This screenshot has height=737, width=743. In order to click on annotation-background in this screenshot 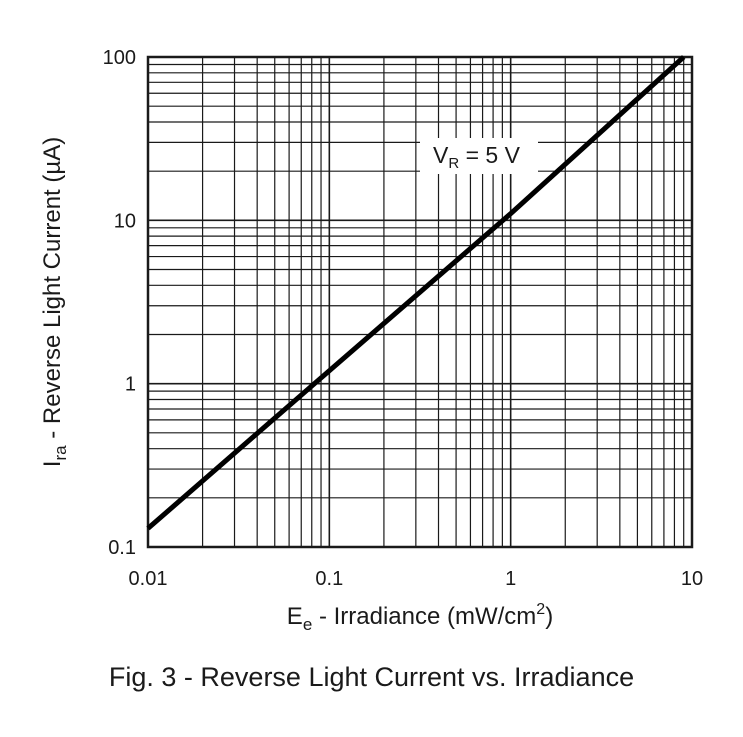, I will do `click(479, 156)`.